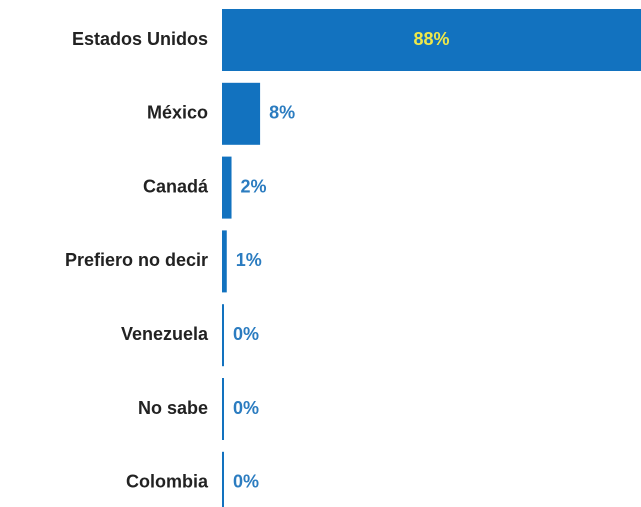 Image resolution: width=641 pixels, height=507 pixels. What do you see at coordinates (140, 39) in the screenshot?
I see `category-label: Estados Unidos` at bounding box center [140, 39].